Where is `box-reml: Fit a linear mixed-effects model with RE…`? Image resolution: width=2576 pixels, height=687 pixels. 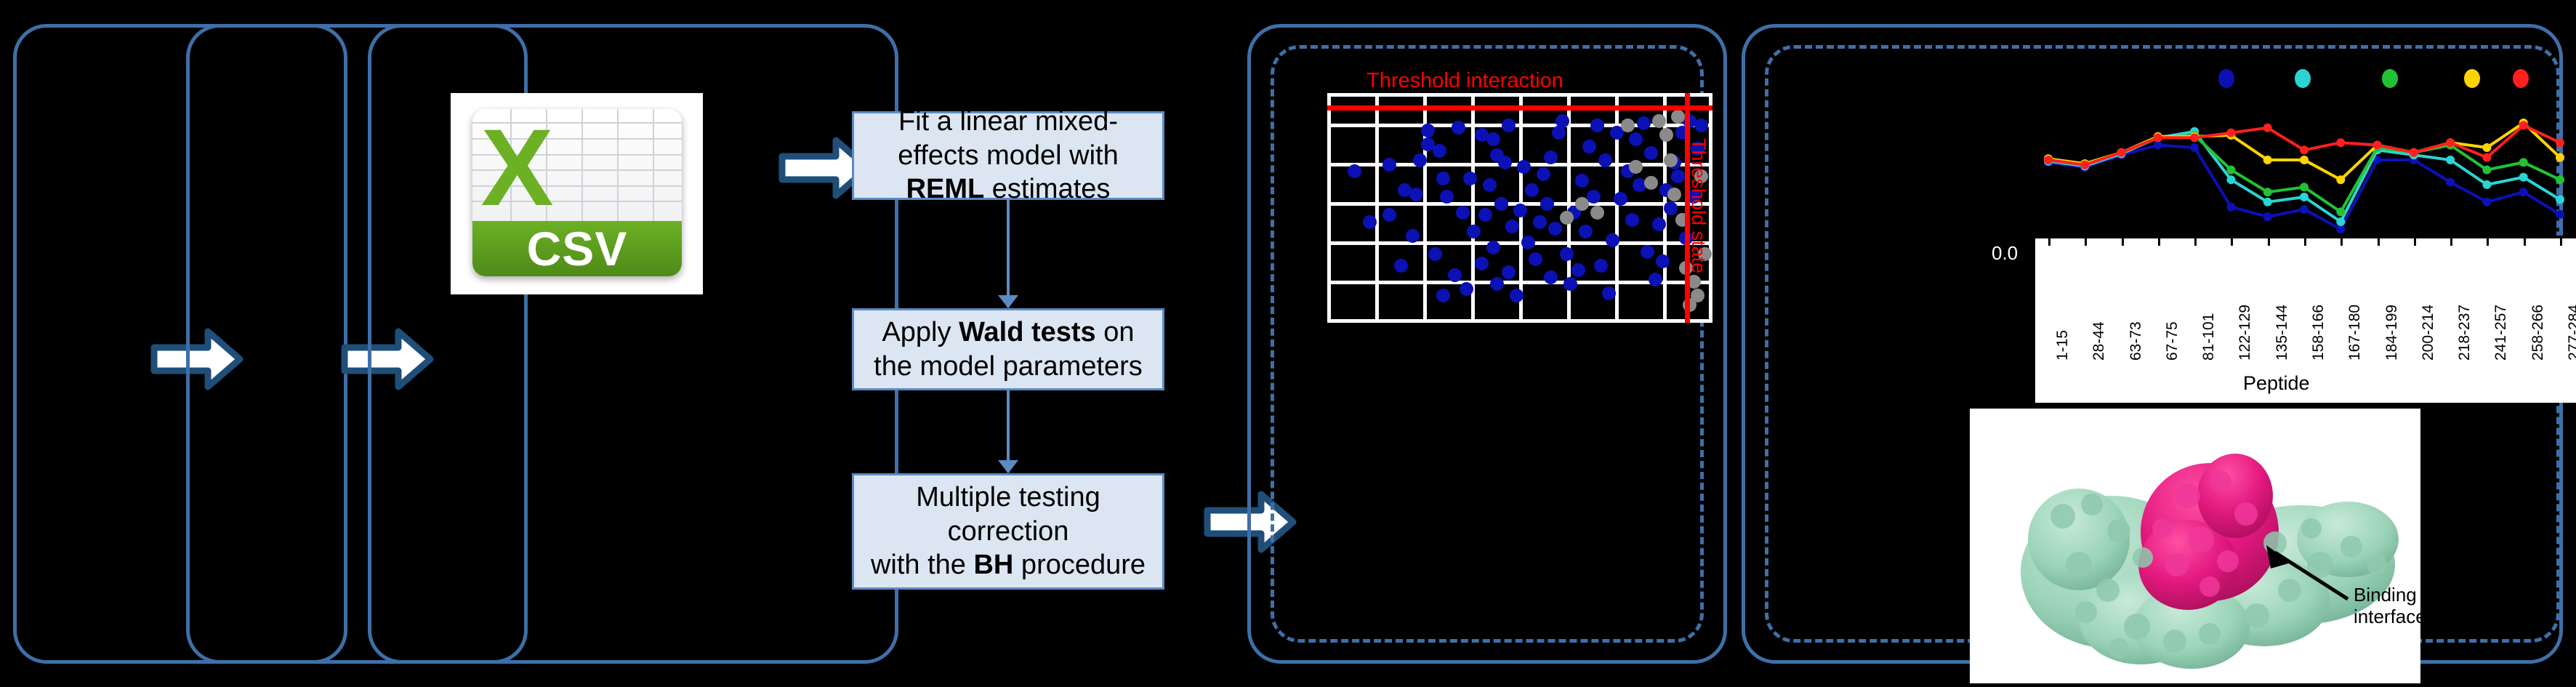 box-reml: Fit a linear mixed-effects model with RE… is located at coordinates (1008, 155).